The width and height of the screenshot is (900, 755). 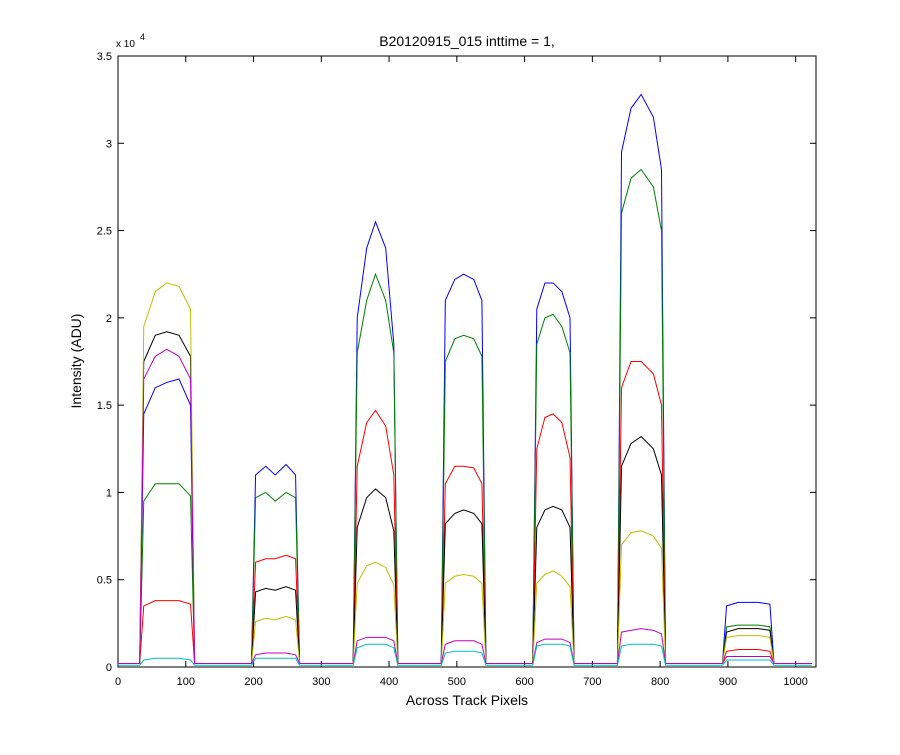 I want to click on y-multiplier: x 10, so click(x=125, y=44).